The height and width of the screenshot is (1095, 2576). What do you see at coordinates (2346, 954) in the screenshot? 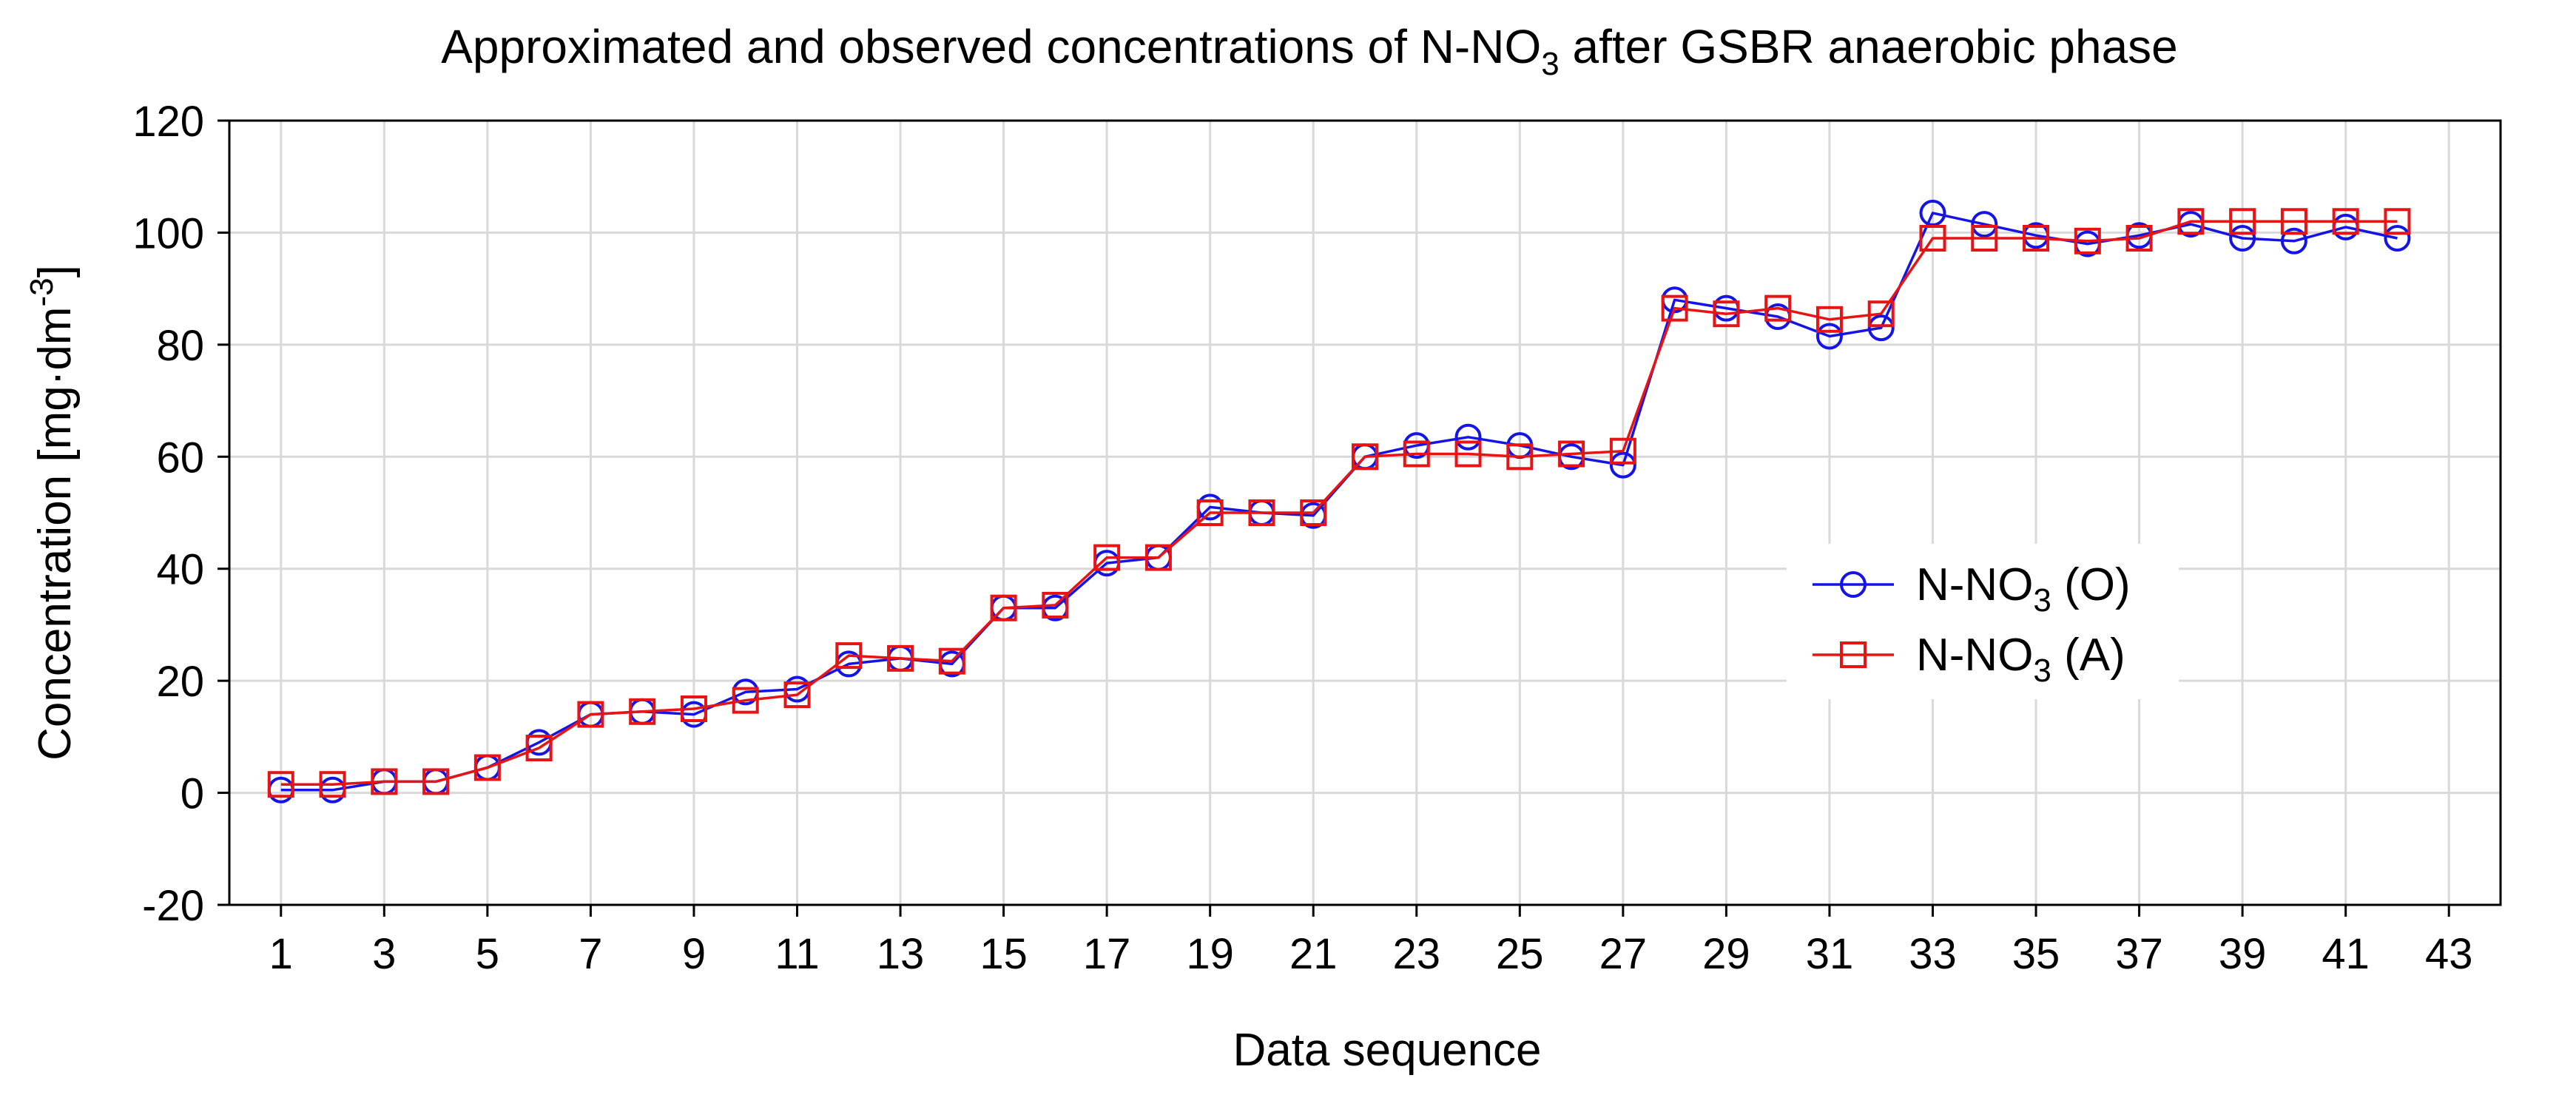
I see `x-tick-label: 41` at bounding box center [2346, 954].